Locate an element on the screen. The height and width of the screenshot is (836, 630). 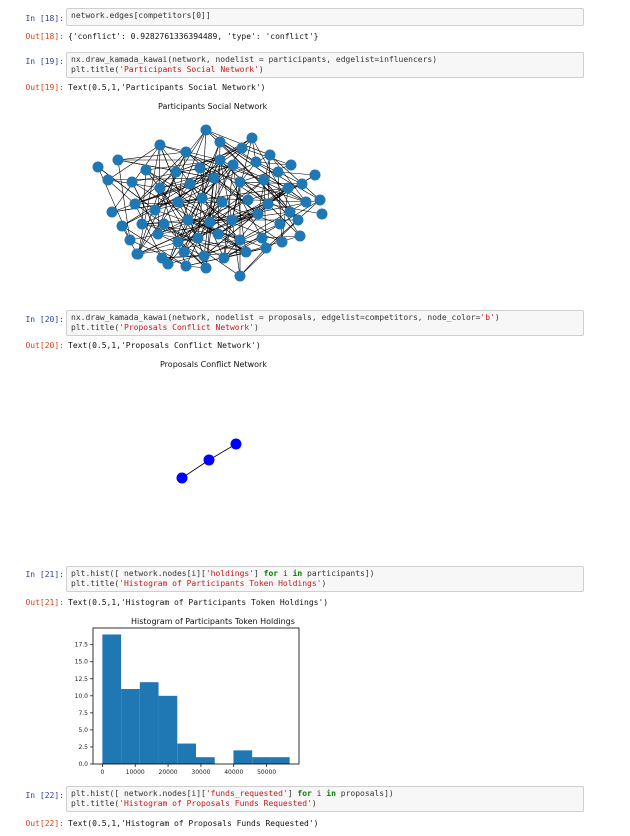
code-line-2-post: ) is located at coordinates (256, 327).